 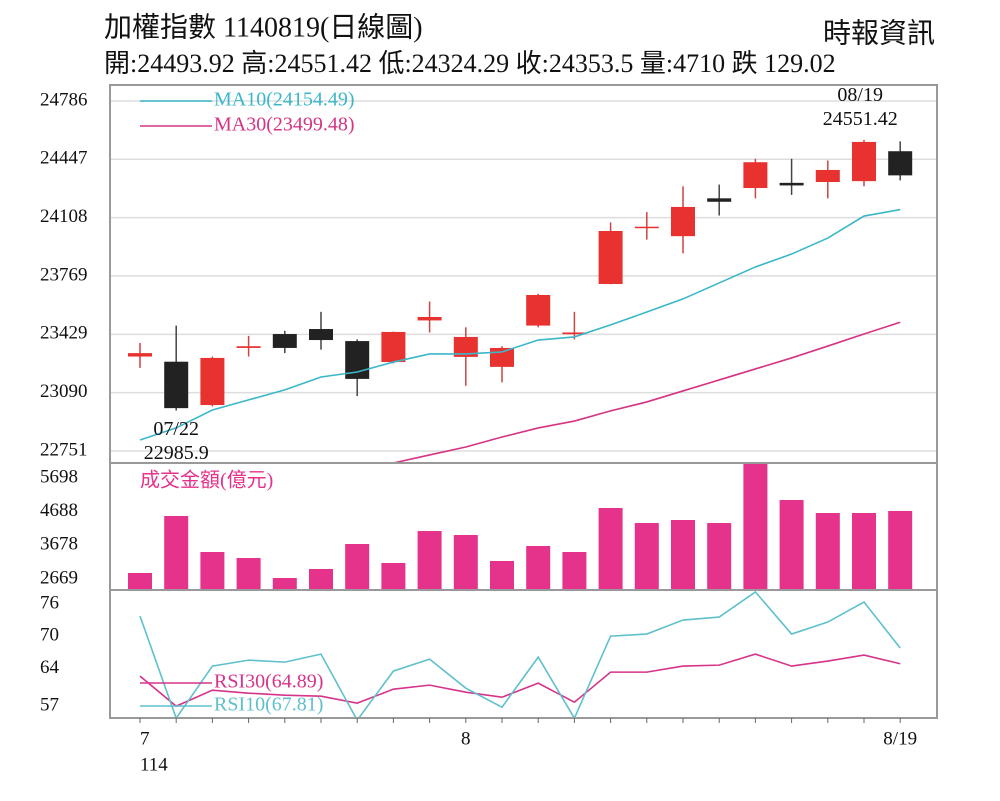 I want to click on panel-frame, so click(x=523, y=654).